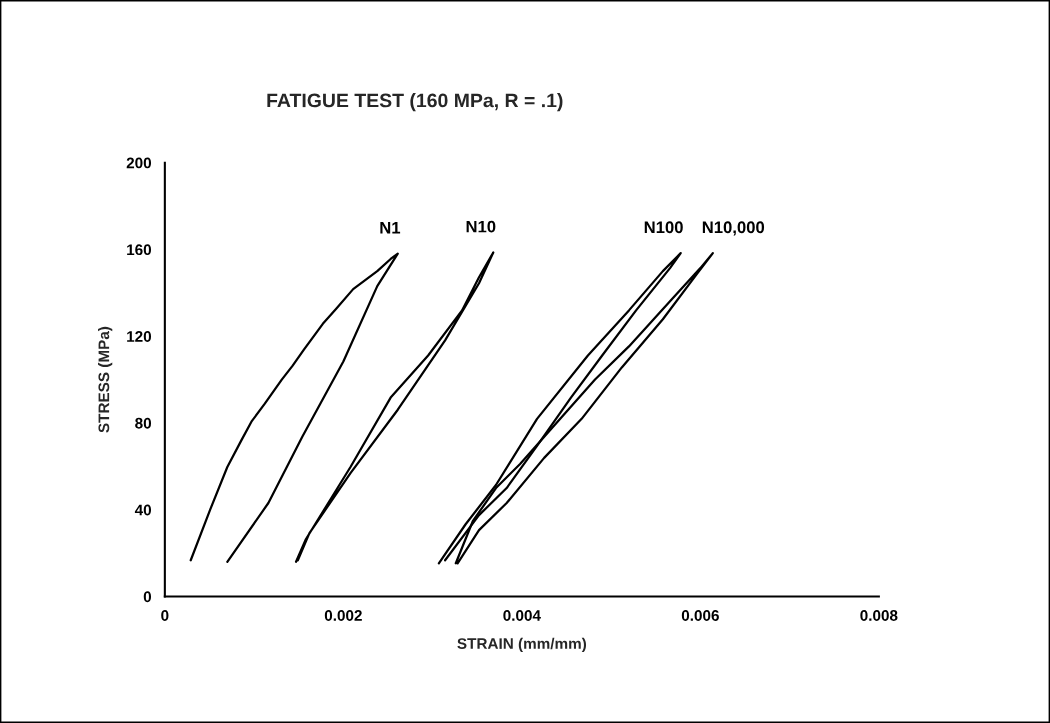 This screenshot has width=1050, height=723. I want to click on y-tick-label: 200, so click(139, 163).